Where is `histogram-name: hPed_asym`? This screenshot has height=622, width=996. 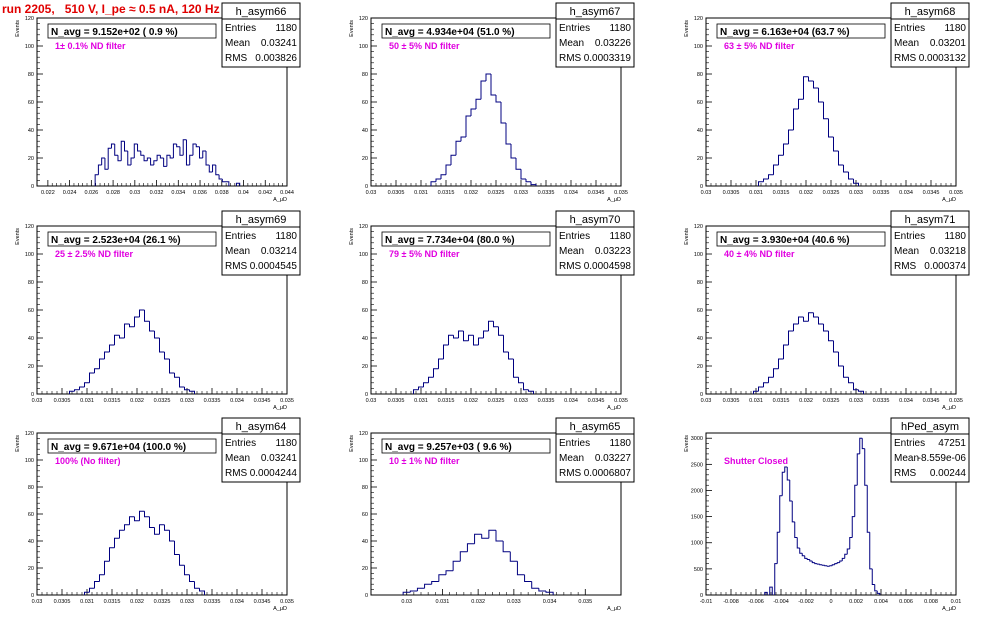 histogram-name: hPed_asym is located at coordinates (930, 427).